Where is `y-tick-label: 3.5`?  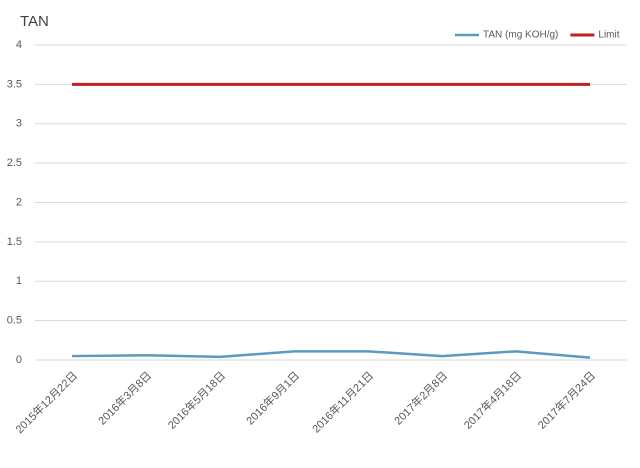
y-tick-label: 3.5 is located at coordinates (14, 84).